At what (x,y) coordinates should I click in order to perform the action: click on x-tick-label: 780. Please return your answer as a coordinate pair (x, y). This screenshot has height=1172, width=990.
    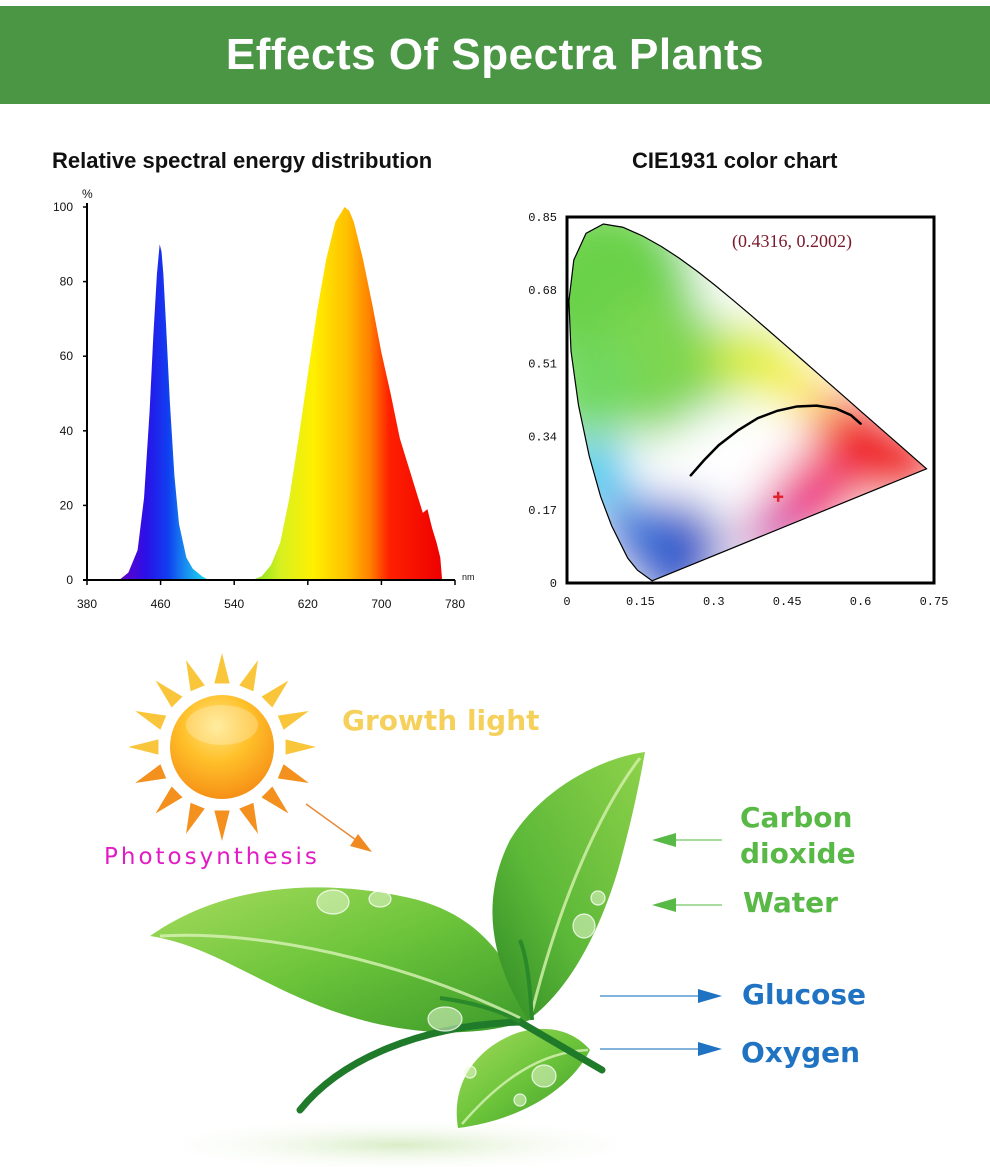
    Looking at the image, I should click on (455, 604).